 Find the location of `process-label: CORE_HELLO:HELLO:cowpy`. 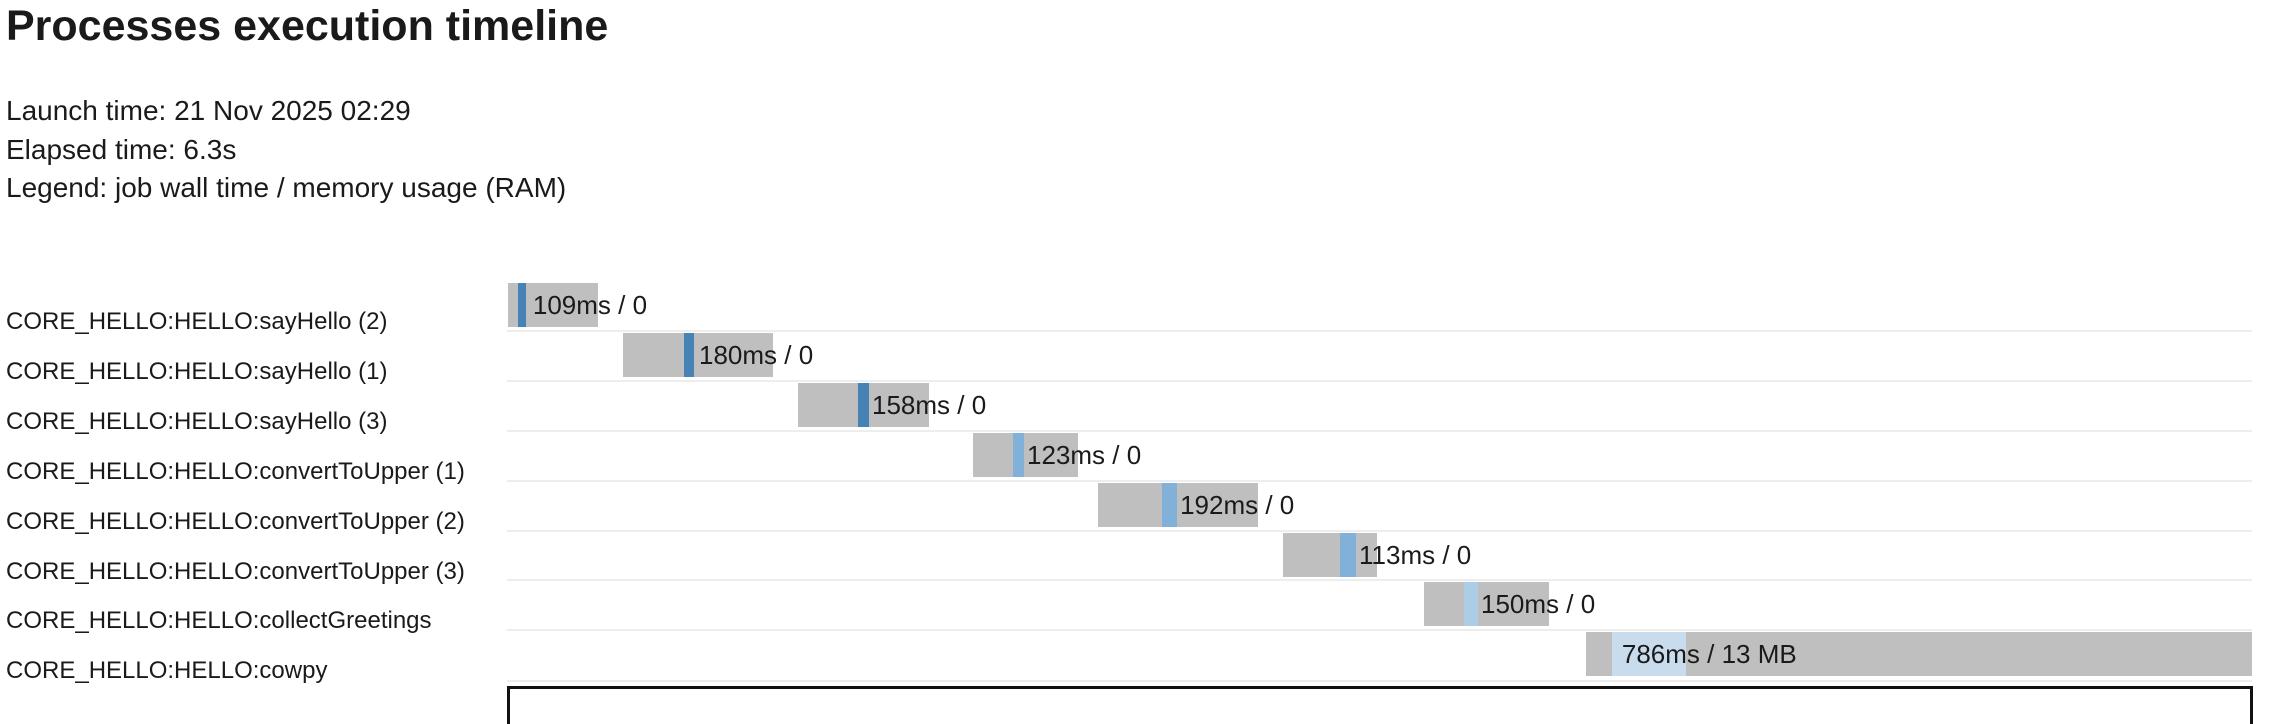

process-label: CORE_HELLO:HELLO:cowpy is located at coordinates (167, 671).